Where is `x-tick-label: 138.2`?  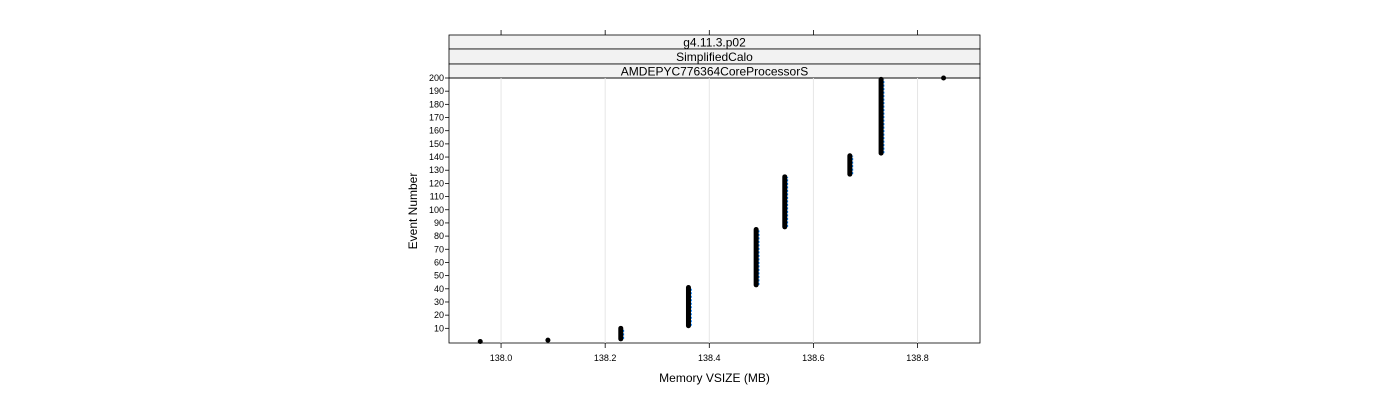
x-tick-label: 138.2 is located at coordinates (605, 358).